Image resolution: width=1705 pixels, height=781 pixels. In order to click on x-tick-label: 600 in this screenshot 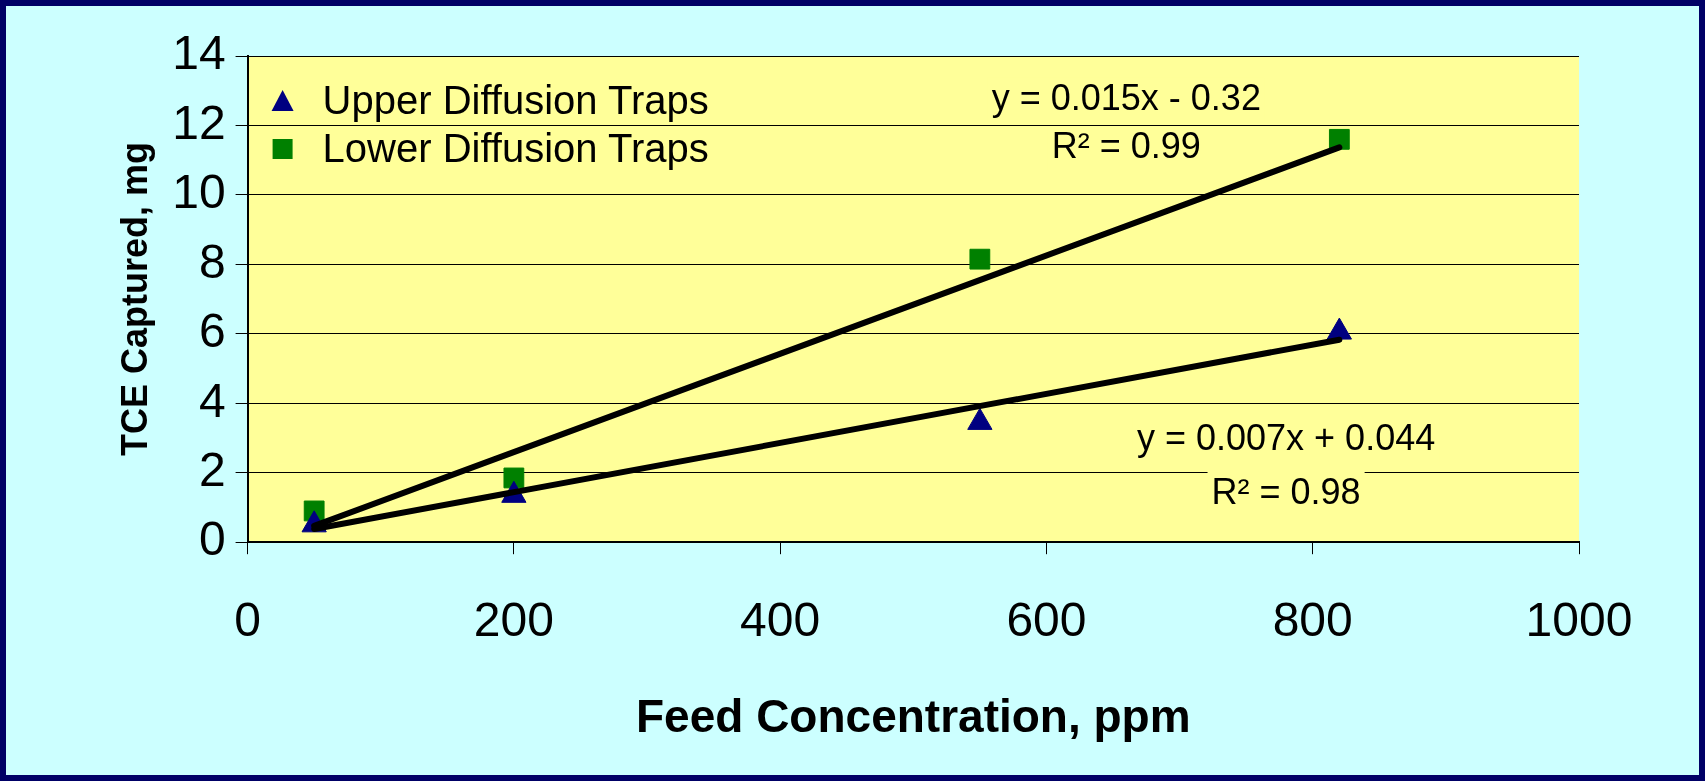, I will do `click(1046, 620)`.